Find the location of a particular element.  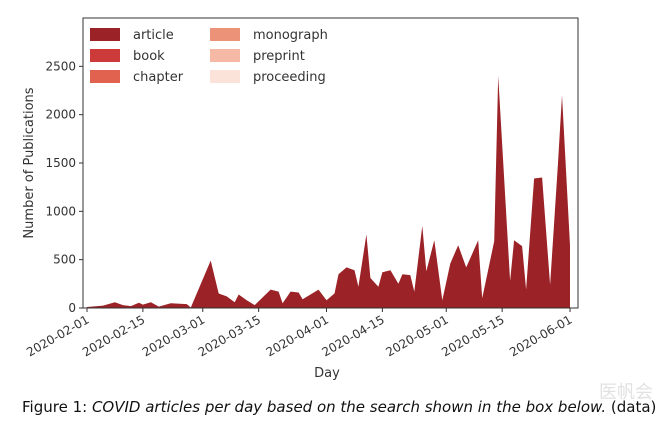

x-tick-label: 2020-05-01 is located at coordinates (416, 335).